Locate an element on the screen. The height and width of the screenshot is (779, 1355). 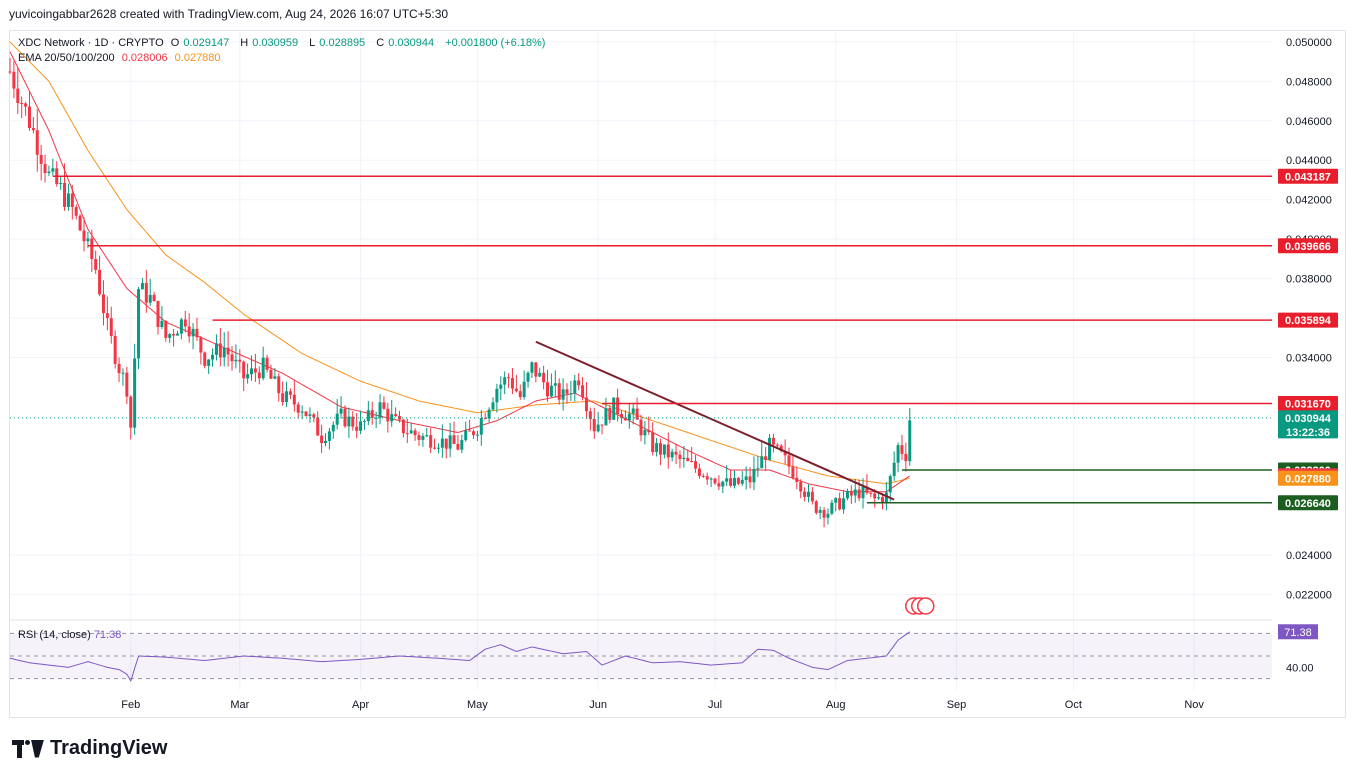
trendline is located at coordinates (715, 420).